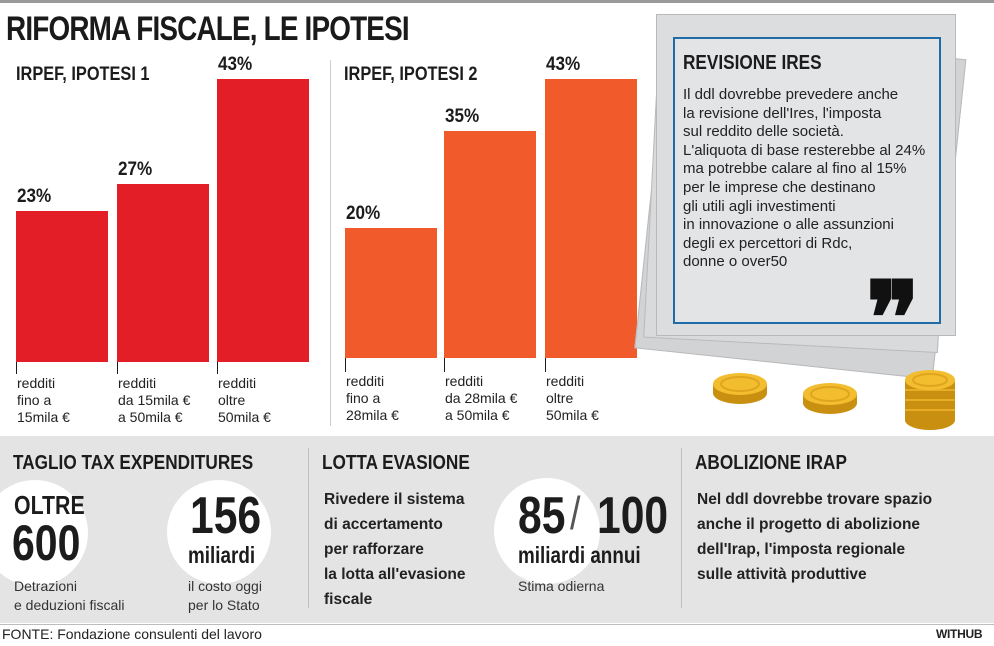 The width and height of the screenshot is (994, 646). I want to click on bar-value-label: 27%, so click(135, 169).